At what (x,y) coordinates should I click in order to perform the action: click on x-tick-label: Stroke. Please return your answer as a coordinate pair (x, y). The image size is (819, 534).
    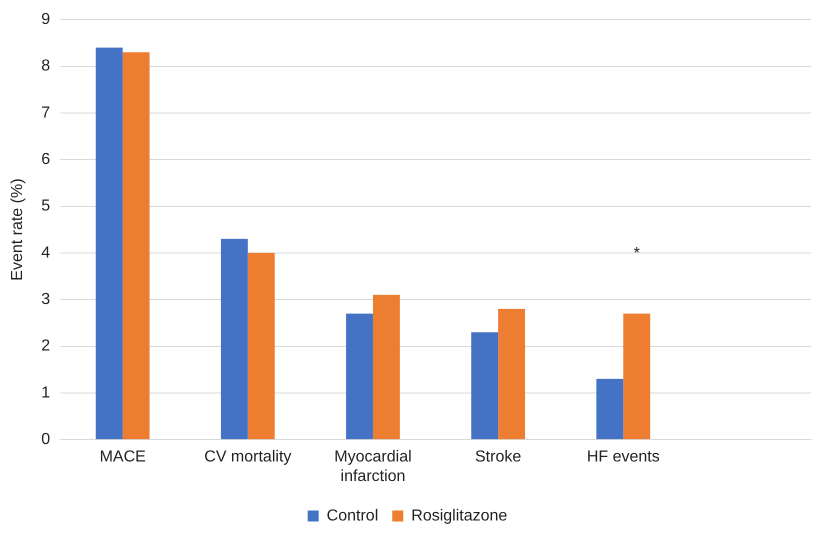
    Looking at the image, I should click on (498, 457).